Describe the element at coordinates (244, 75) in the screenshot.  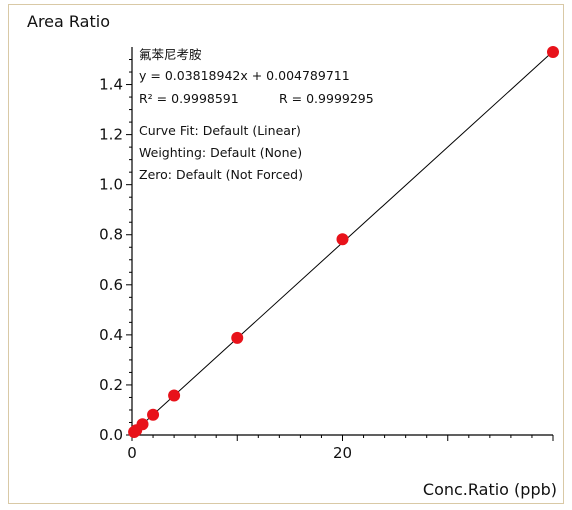
I see `regression-equation: y = 0.03818942x + 0.004789711` at that location.